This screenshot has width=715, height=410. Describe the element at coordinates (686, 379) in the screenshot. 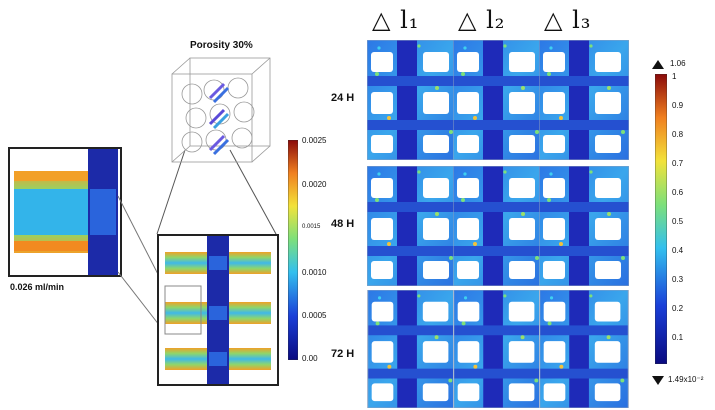

I see `strain-min-label: 1.49x10⁻²` at that location.